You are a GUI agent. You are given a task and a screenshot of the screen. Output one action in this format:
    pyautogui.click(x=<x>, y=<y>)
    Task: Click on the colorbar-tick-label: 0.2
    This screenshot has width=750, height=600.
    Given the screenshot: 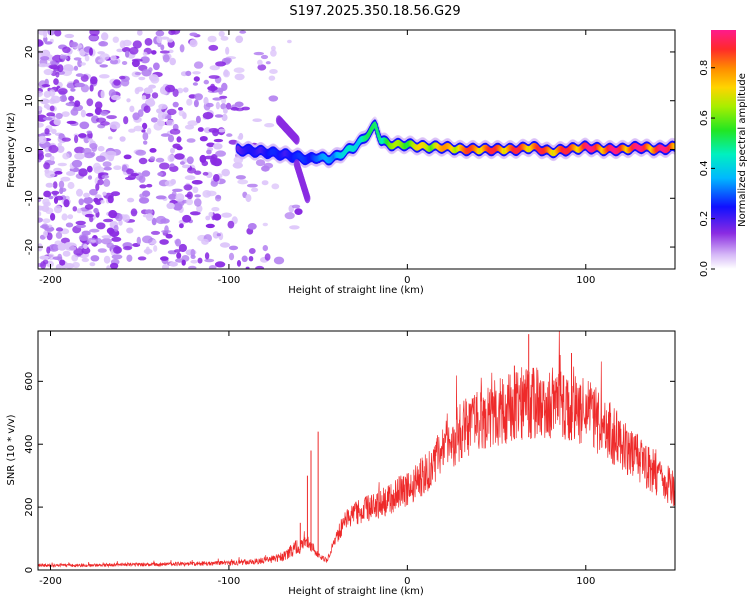 What is the action you would take?
    pyautogui.click(x=704, y=219)
    